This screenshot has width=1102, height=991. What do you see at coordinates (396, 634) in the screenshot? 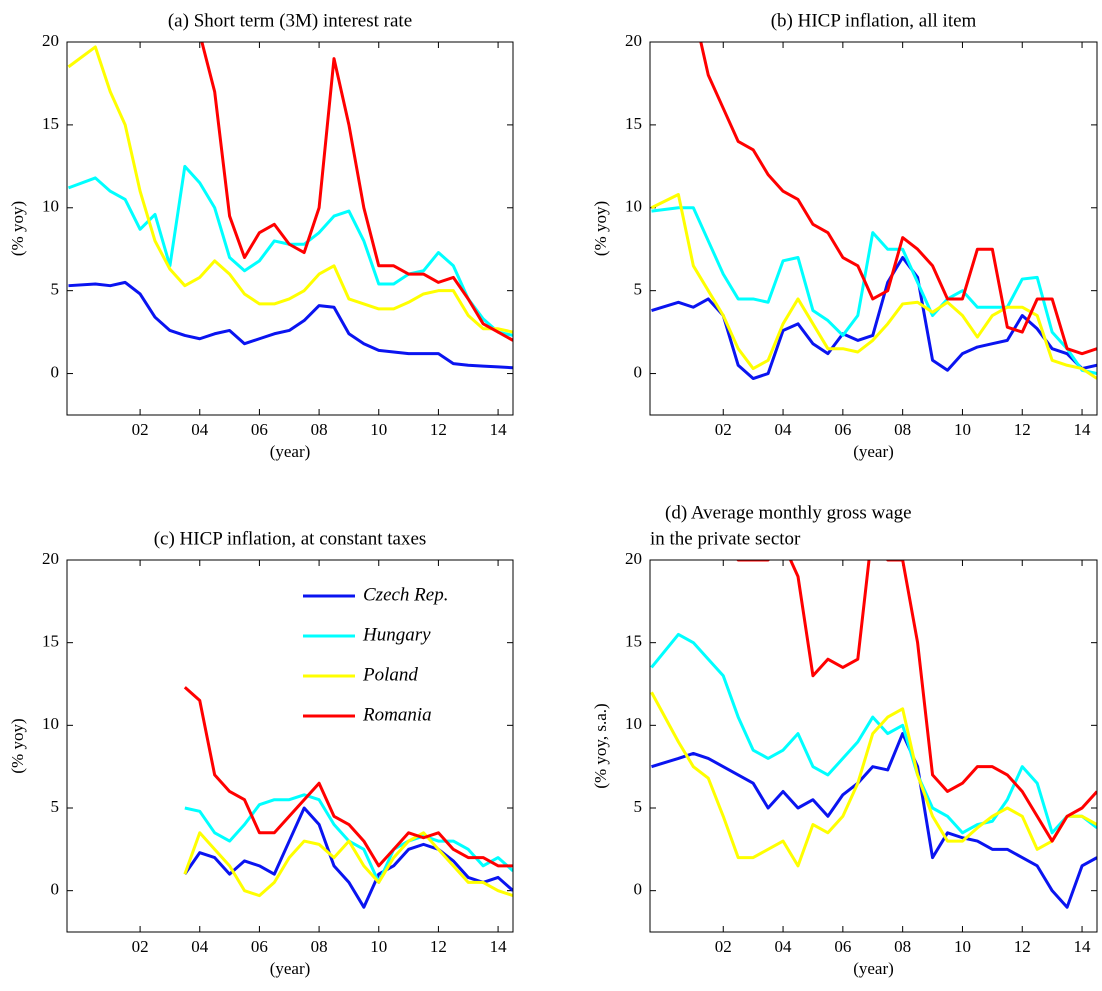
I see `legend-label: Hungary` at bounding box center [396, 634].